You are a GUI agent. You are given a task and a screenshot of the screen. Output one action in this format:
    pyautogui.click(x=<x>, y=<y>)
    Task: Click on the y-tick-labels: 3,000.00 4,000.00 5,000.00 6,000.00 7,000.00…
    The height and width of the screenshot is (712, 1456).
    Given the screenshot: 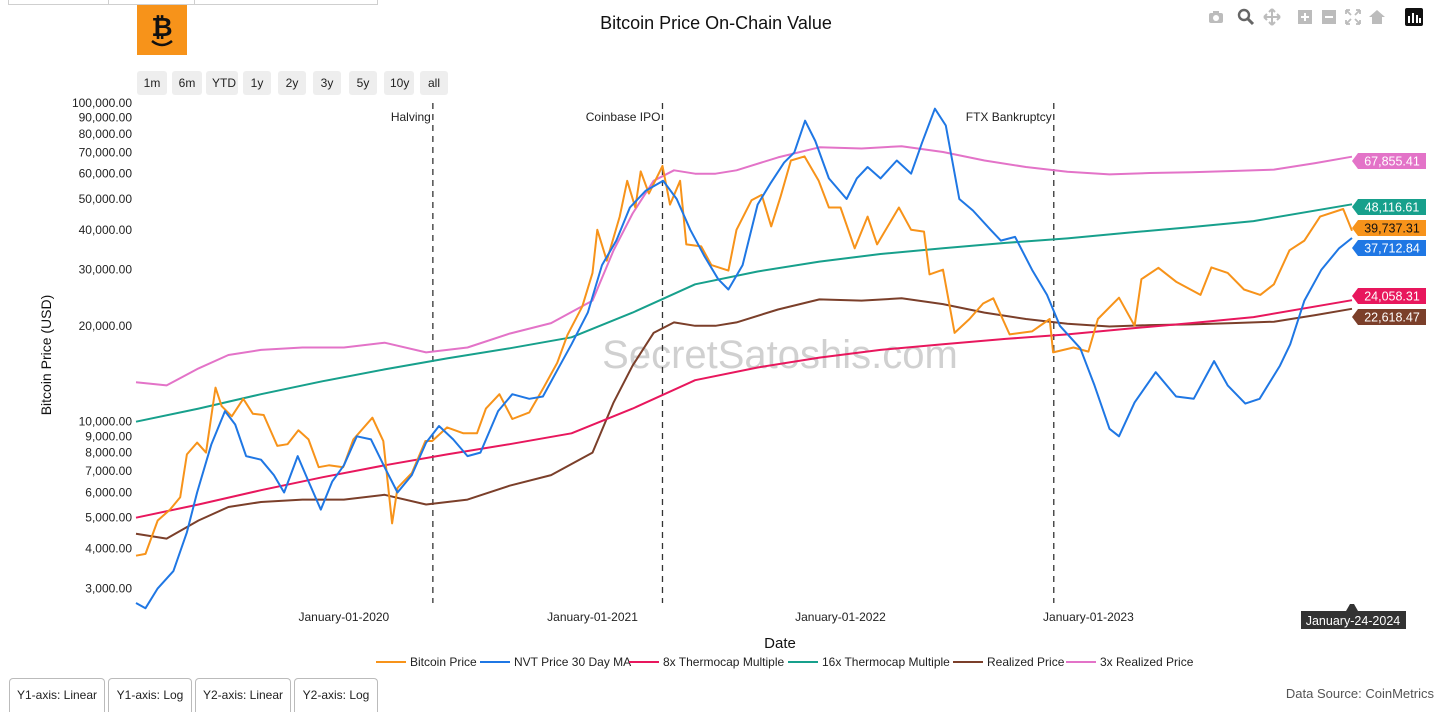 What is the action you would take?
    pyautogui.click(x=102, y=345)
    